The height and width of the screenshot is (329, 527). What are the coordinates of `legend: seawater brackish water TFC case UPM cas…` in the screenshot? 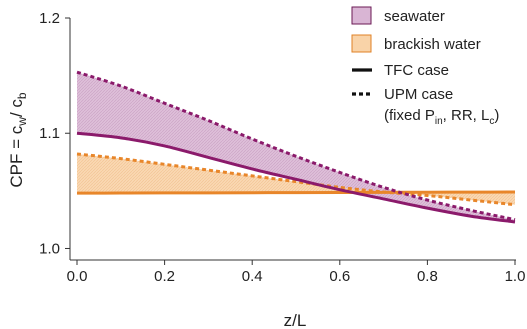 It's located at (425, 66).